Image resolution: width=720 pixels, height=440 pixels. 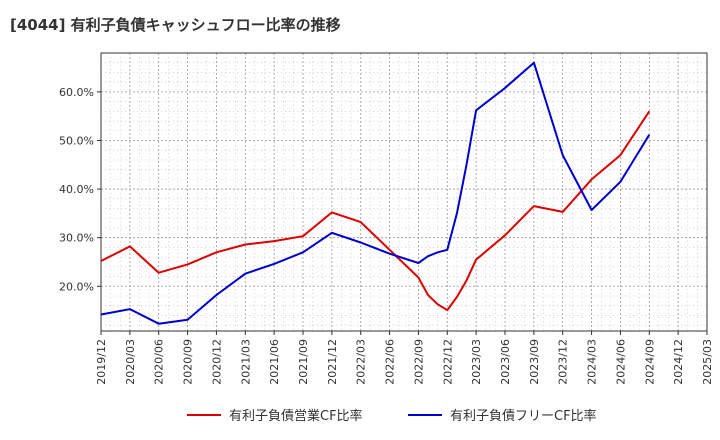 What do you see at coordinates (296, 416) in the screenshot?
I see `legend-label-1: 有利子負債営業CF比率` at bounding box center [296, 416].